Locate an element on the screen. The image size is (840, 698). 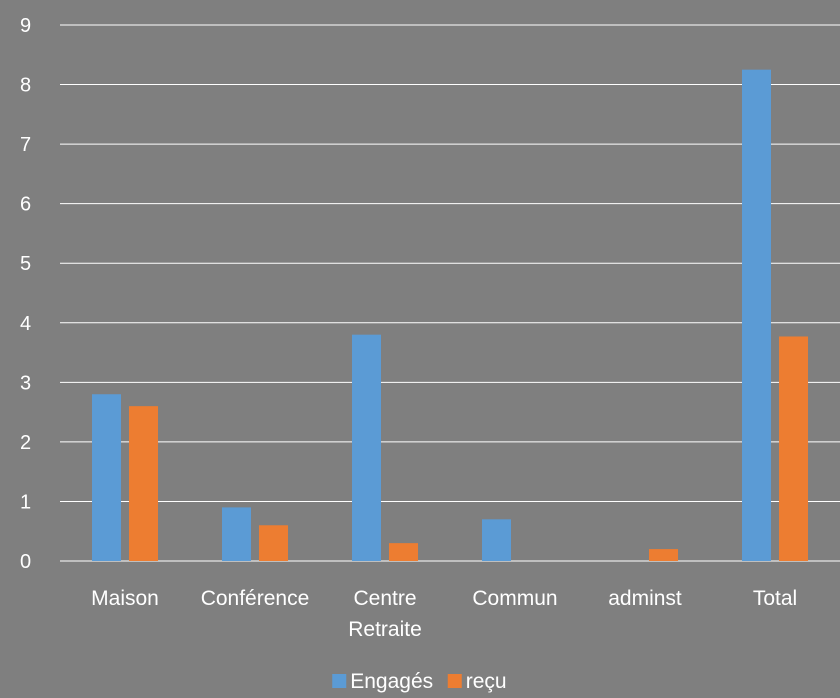
category-label-line-0-0: Maison is located at coordinates (125, 598).